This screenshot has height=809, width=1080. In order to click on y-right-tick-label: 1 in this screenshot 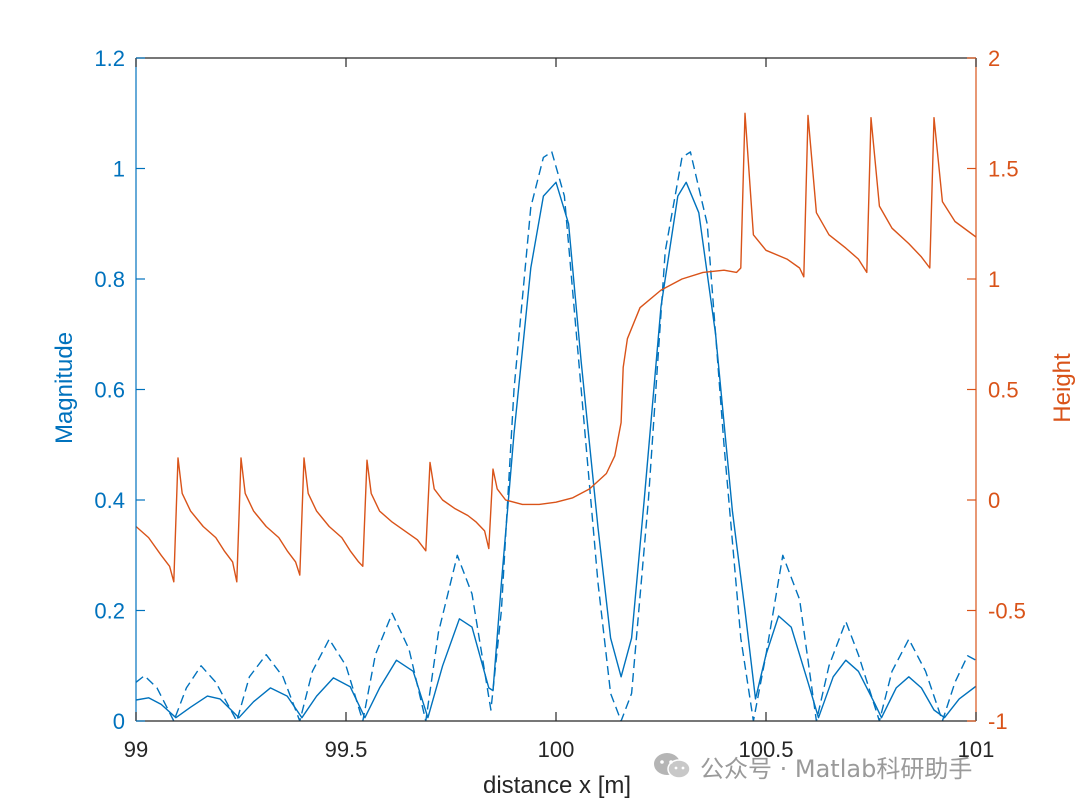, I will do `click(994, 279)`.